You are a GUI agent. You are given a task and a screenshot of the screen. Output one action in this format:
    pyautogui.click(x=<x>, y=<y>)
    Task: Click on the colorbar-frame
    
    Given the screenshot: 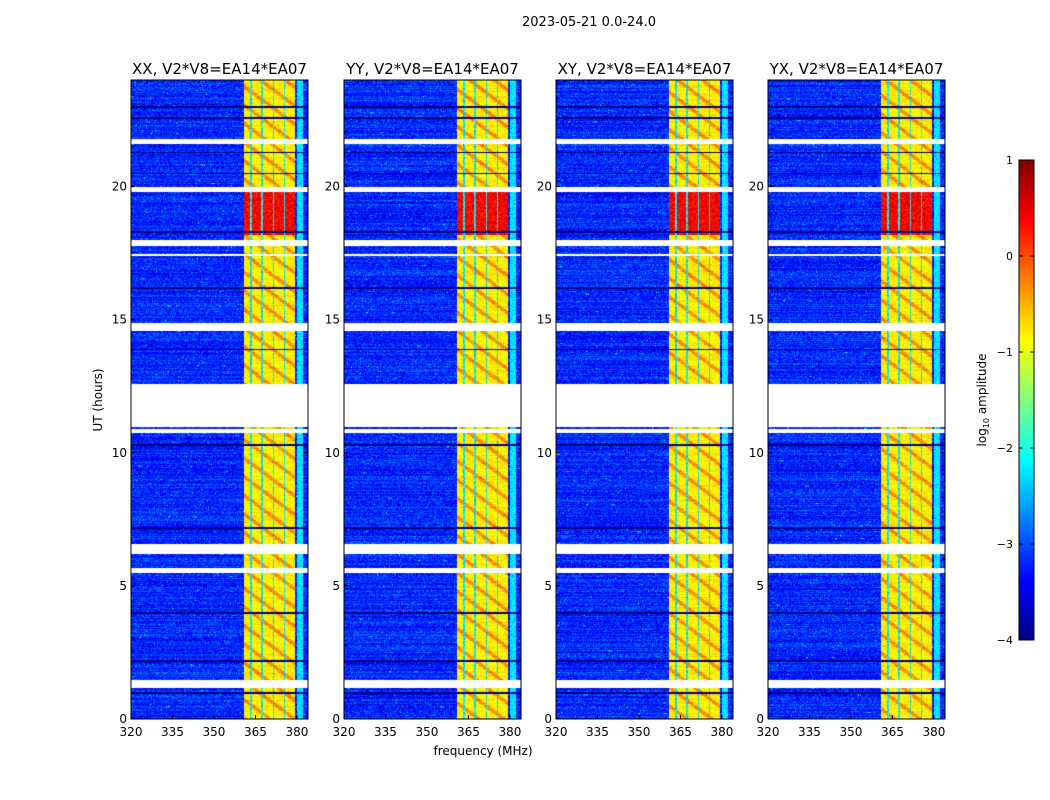 What is the action you would take?
    pyautogui.click(x=1026, y=400)
    